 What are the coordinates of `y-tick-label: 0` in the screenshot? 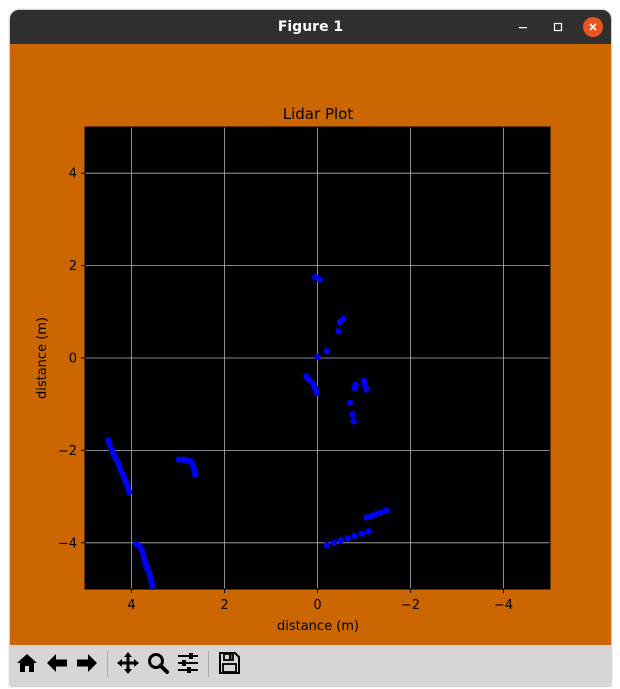 It's located at (73, 359).